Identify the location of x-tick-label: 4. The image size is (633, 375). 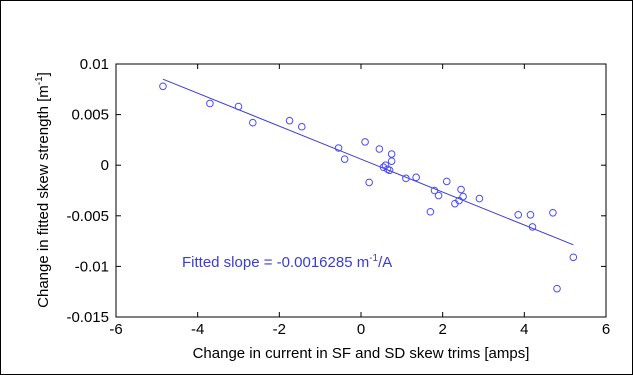
(524, 329).